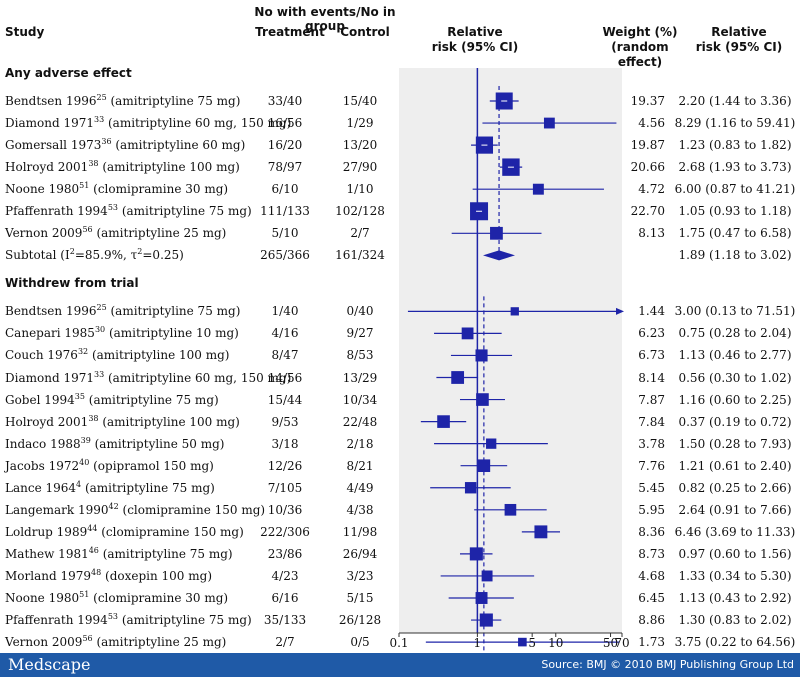 The width and height of the screenshot is (800, 677). What do you see at coordinates (99, 374) in the screenshot?
I see `superscript: 33` at bounding box center [99, 374].